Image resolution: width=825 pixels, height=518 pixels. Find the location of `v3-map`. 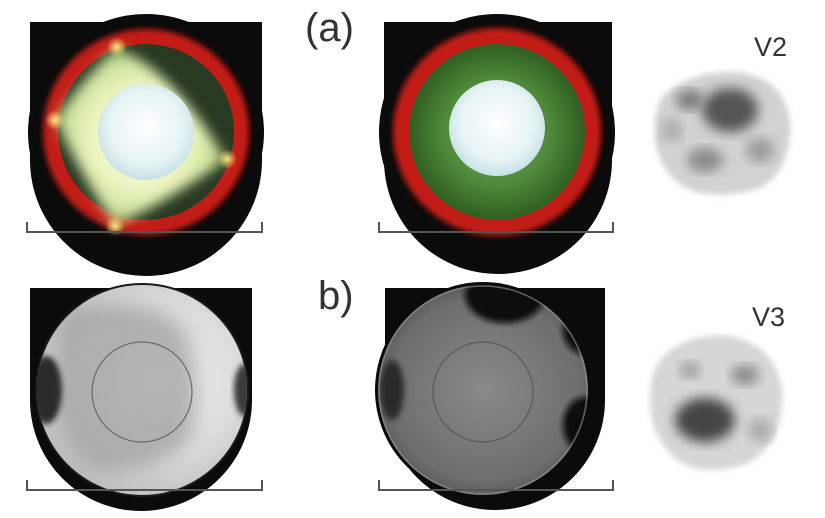

v3-map is located at coordinates (716, 402).